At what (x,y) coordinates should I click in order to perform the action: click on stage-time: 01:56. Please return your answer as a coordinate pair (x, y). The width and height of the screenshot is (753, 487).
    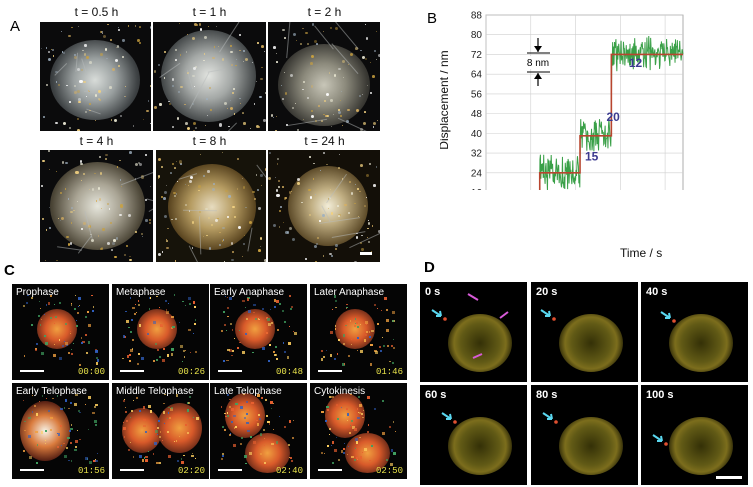
    Looking at the image, I should click on (91, 471).